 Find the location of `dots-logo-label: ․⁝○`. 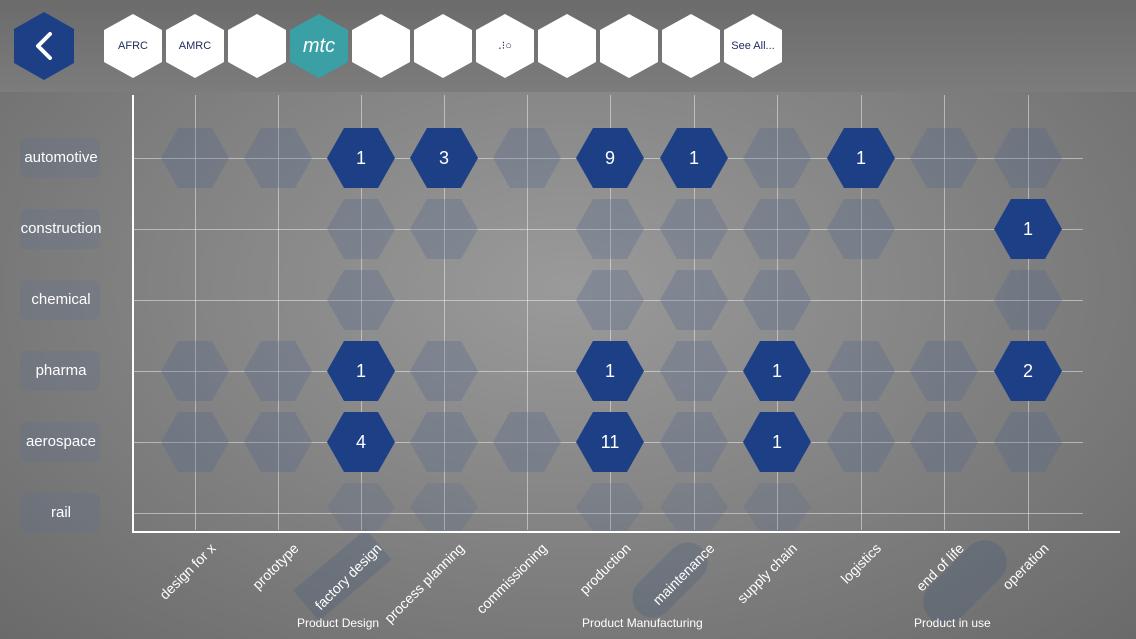

dots-logo-label: ․⁝○ is located at coordinates (505, 45).